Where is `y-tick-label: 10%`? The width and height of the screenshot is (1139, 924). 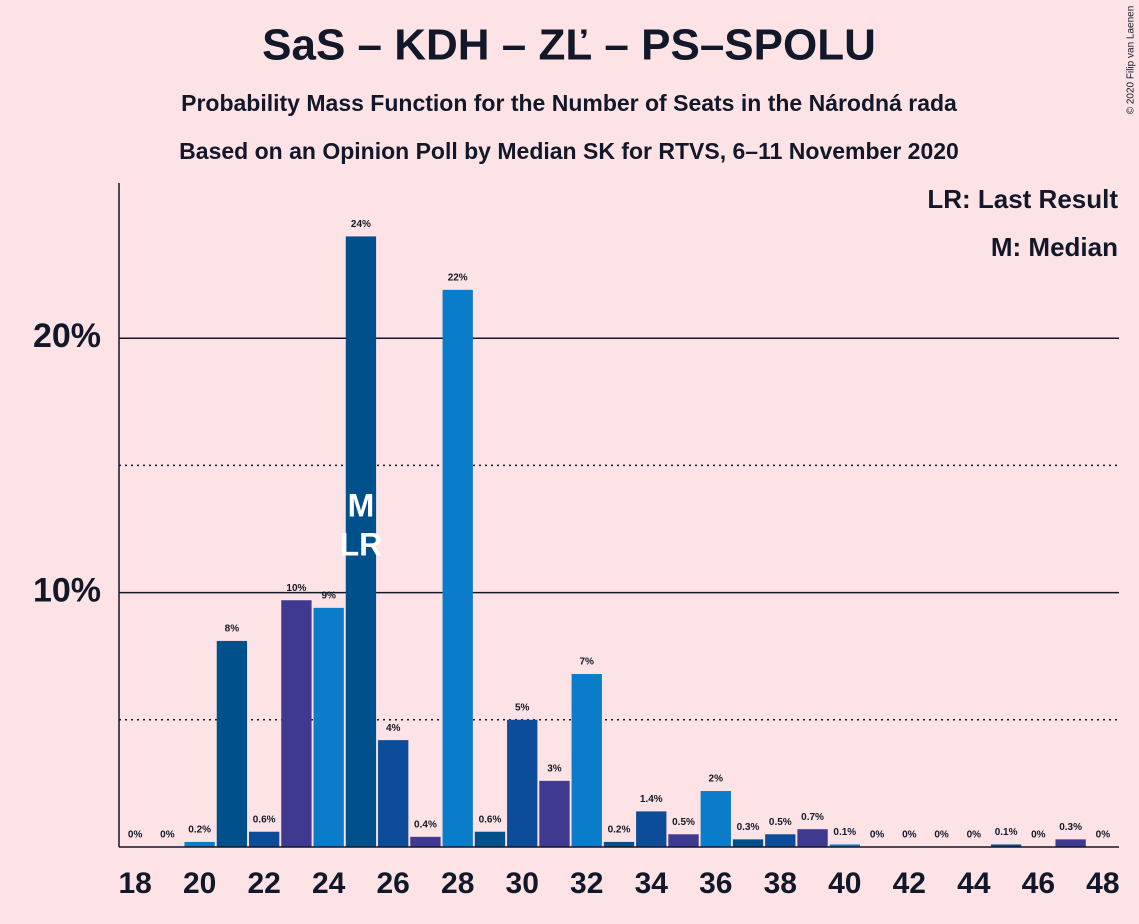 y-tick-label: 10% is located at coordinates (67, 591).